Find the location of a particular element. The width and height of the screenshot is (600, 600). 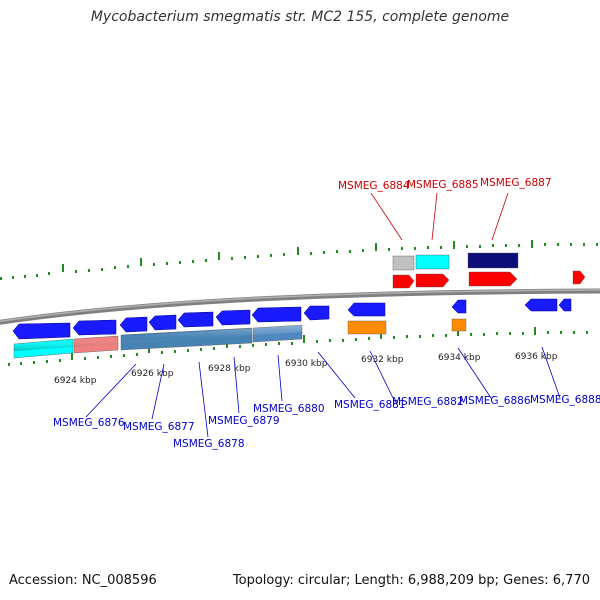

gene-msmeg-6880a is located at coordinates (233, 317).